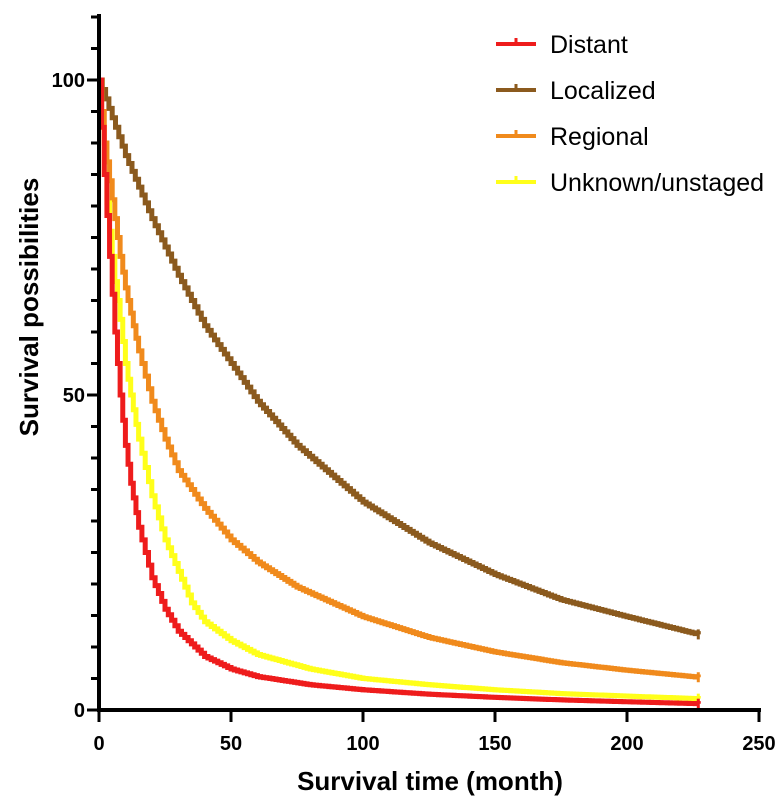 The image size is (781, 808). What do you see at coordinates (630, 114) in the screenshot?
I see `legend: Distant Localized Regional Unknown/unstaged` at bounding box center [630, 114].